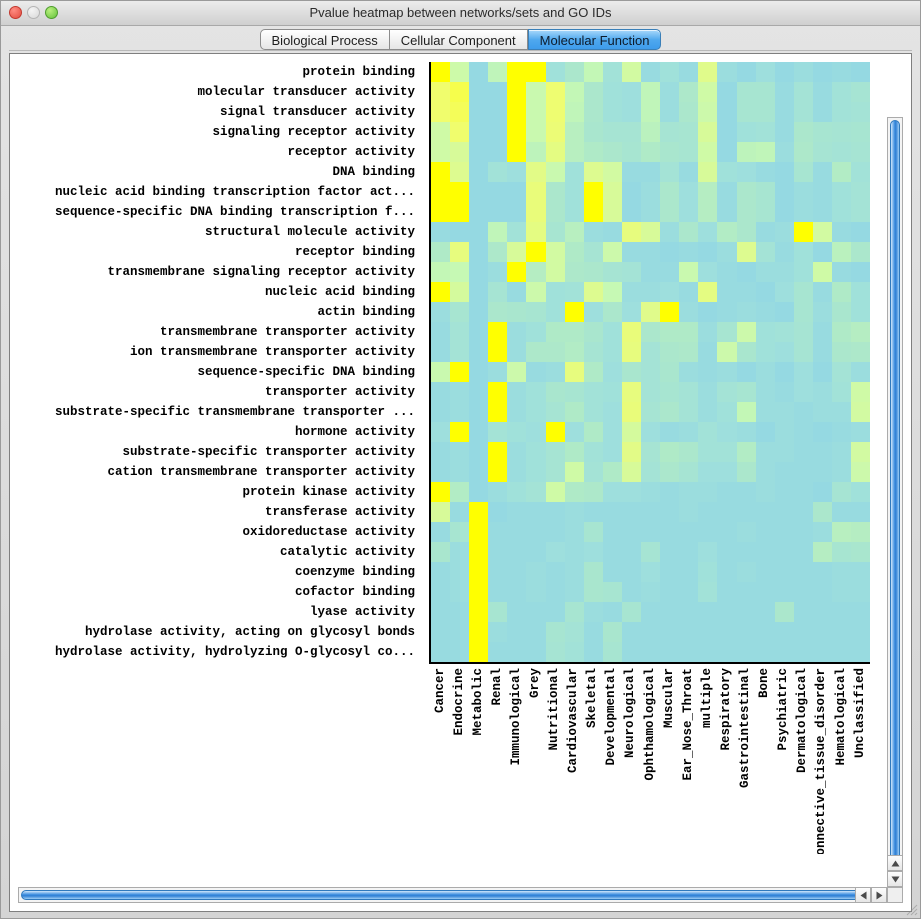 The height and width of the screenshot is (919, 921). What do you see at coordinates (458, 39) in the screenshot?
I see `tab-cellular-component: Cellular Component` at bounding box center [458, 39].